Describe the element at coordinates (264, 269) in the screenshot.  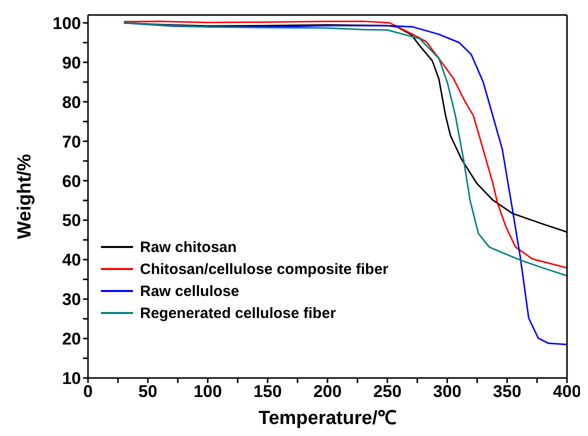
I see `legend-label: Chitosan/cellulose composite fiber` at that location.